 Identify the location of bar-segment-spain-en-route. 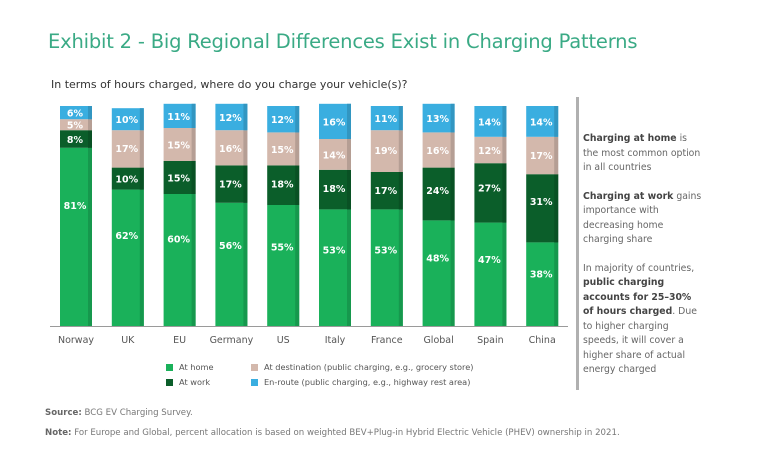
(490, 121).